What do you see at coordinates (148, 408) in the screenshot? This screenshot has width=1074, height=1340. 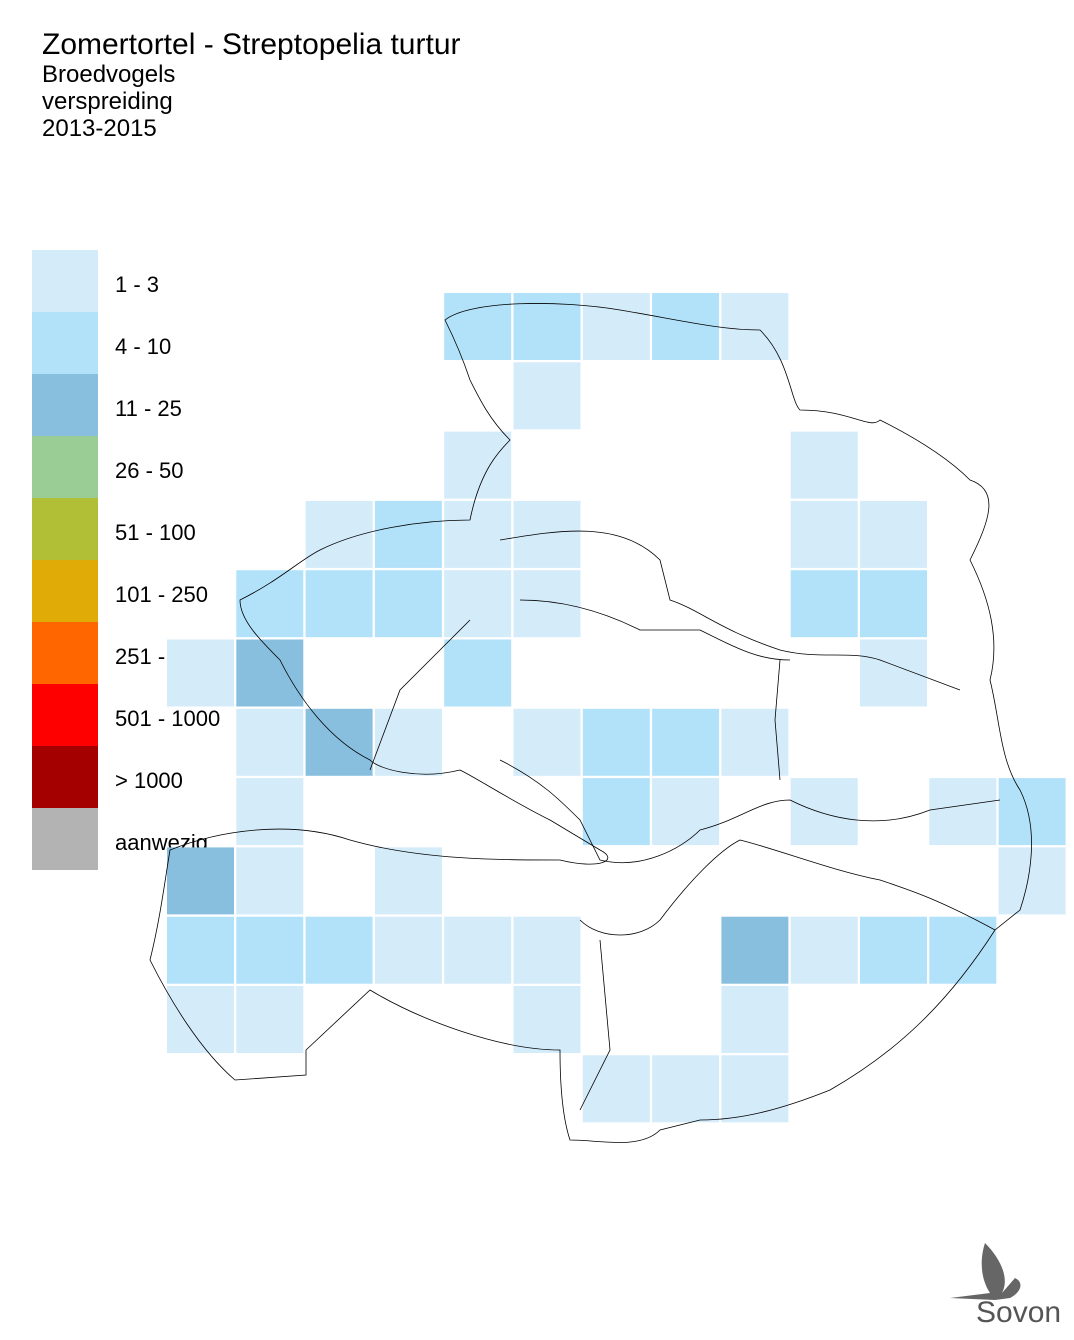 I see `legend-label: 11 - 25` at bounding box center [148, 408].